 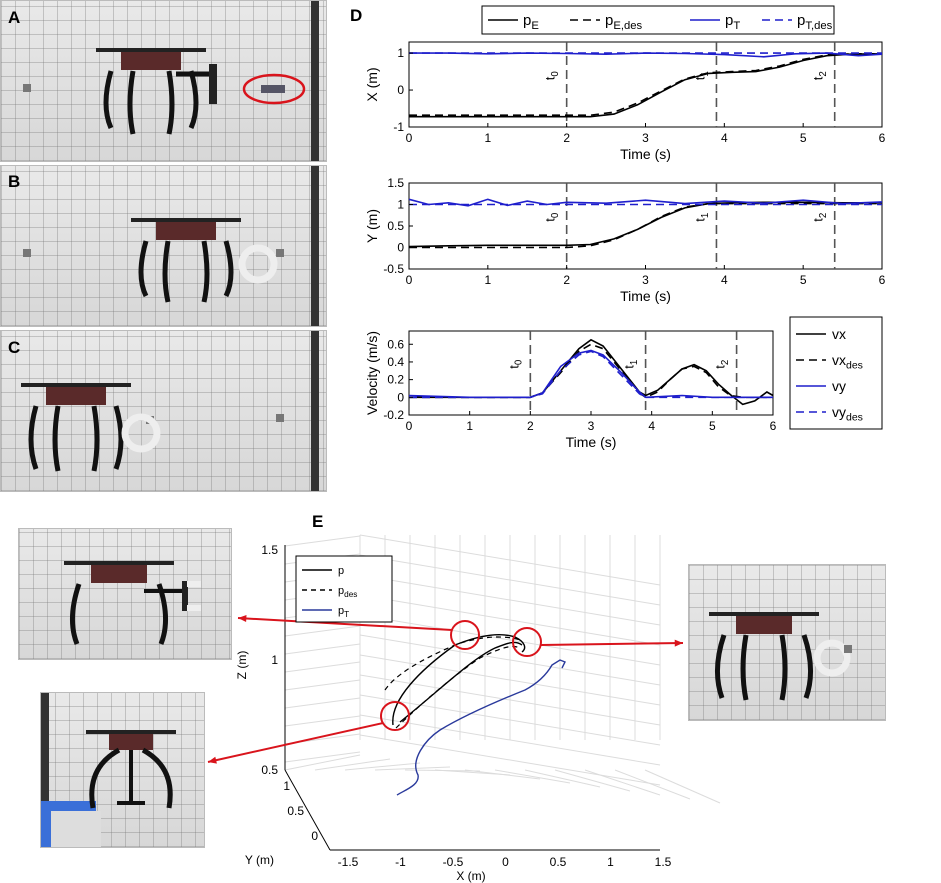 I want to click on legend-label: pT,des, so click(x=815, y=22).